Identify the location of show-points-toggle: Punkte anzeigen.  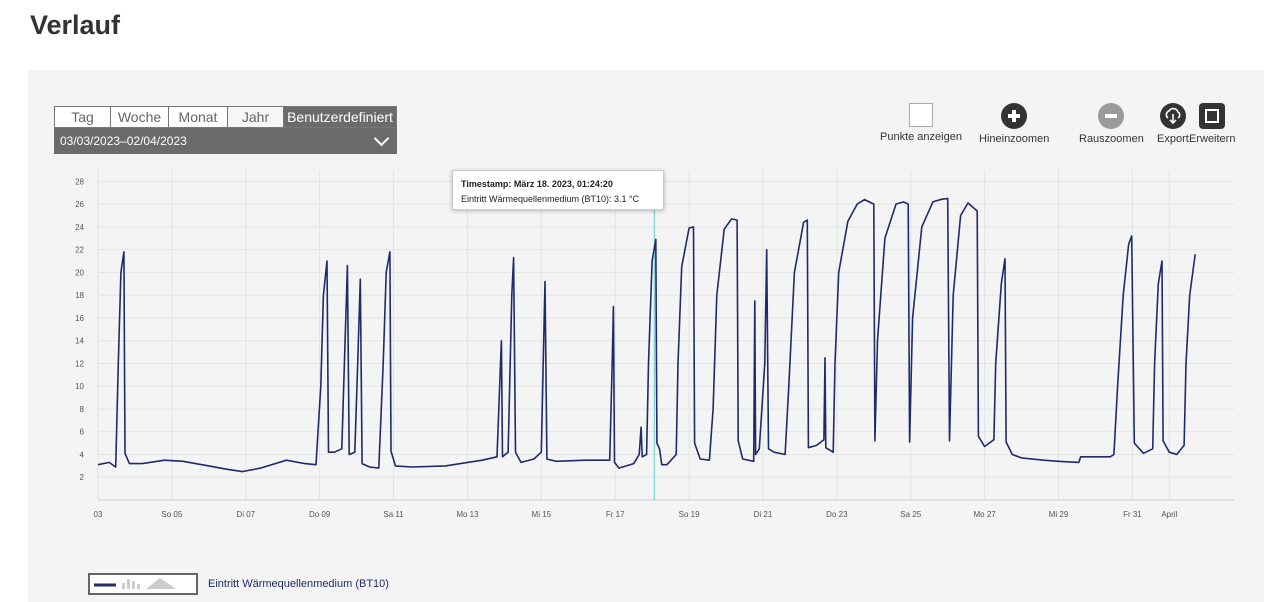
(921, 123).